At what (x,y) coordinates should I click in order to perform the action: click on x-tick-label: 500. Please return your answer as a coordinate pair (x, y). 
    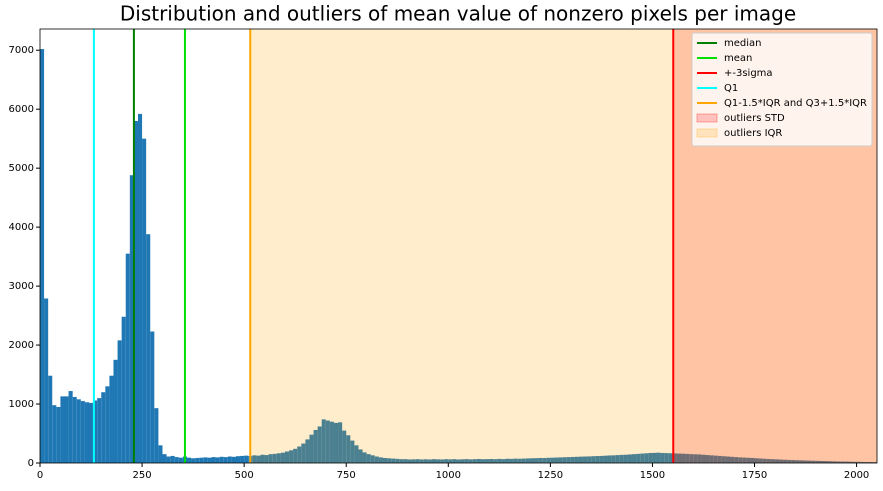
    Looking at the image, I should click on (244, 475).